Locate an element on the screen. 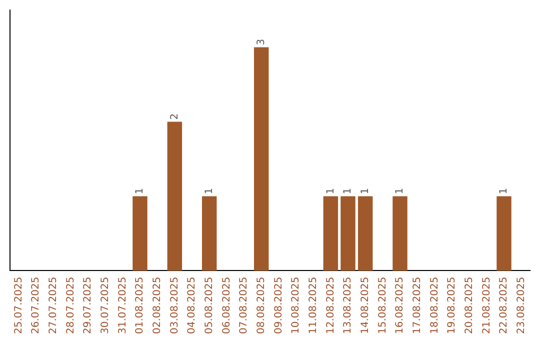  x-tick-label: 16.08.2025 is located at coordinates (400, 305).